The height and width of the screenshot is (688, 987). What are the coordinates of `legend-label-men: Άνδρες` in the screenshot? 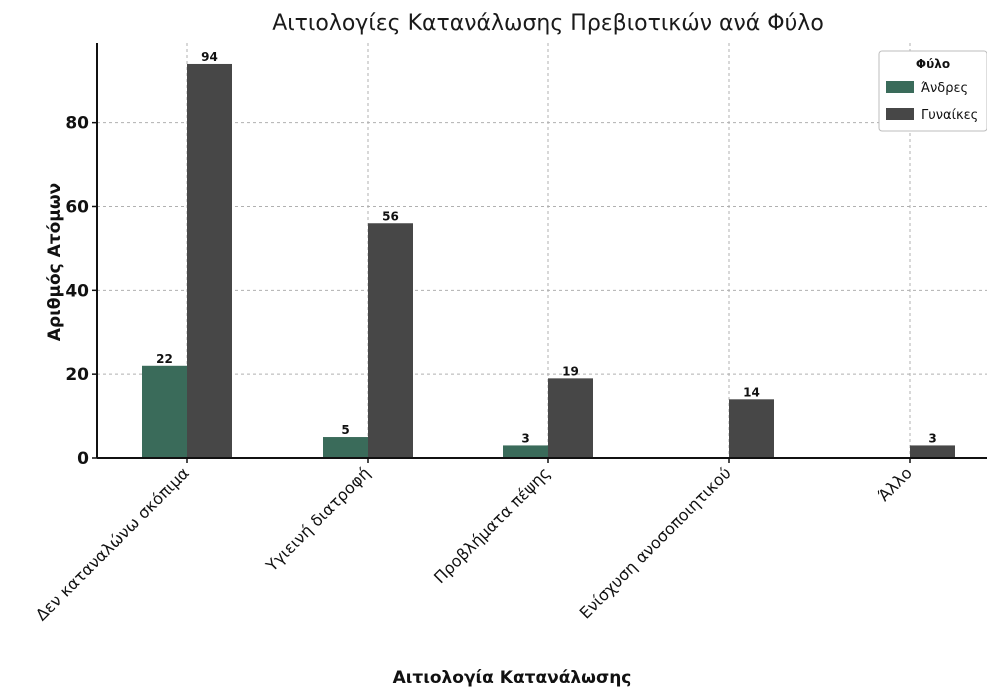 It's located at (944, 88).